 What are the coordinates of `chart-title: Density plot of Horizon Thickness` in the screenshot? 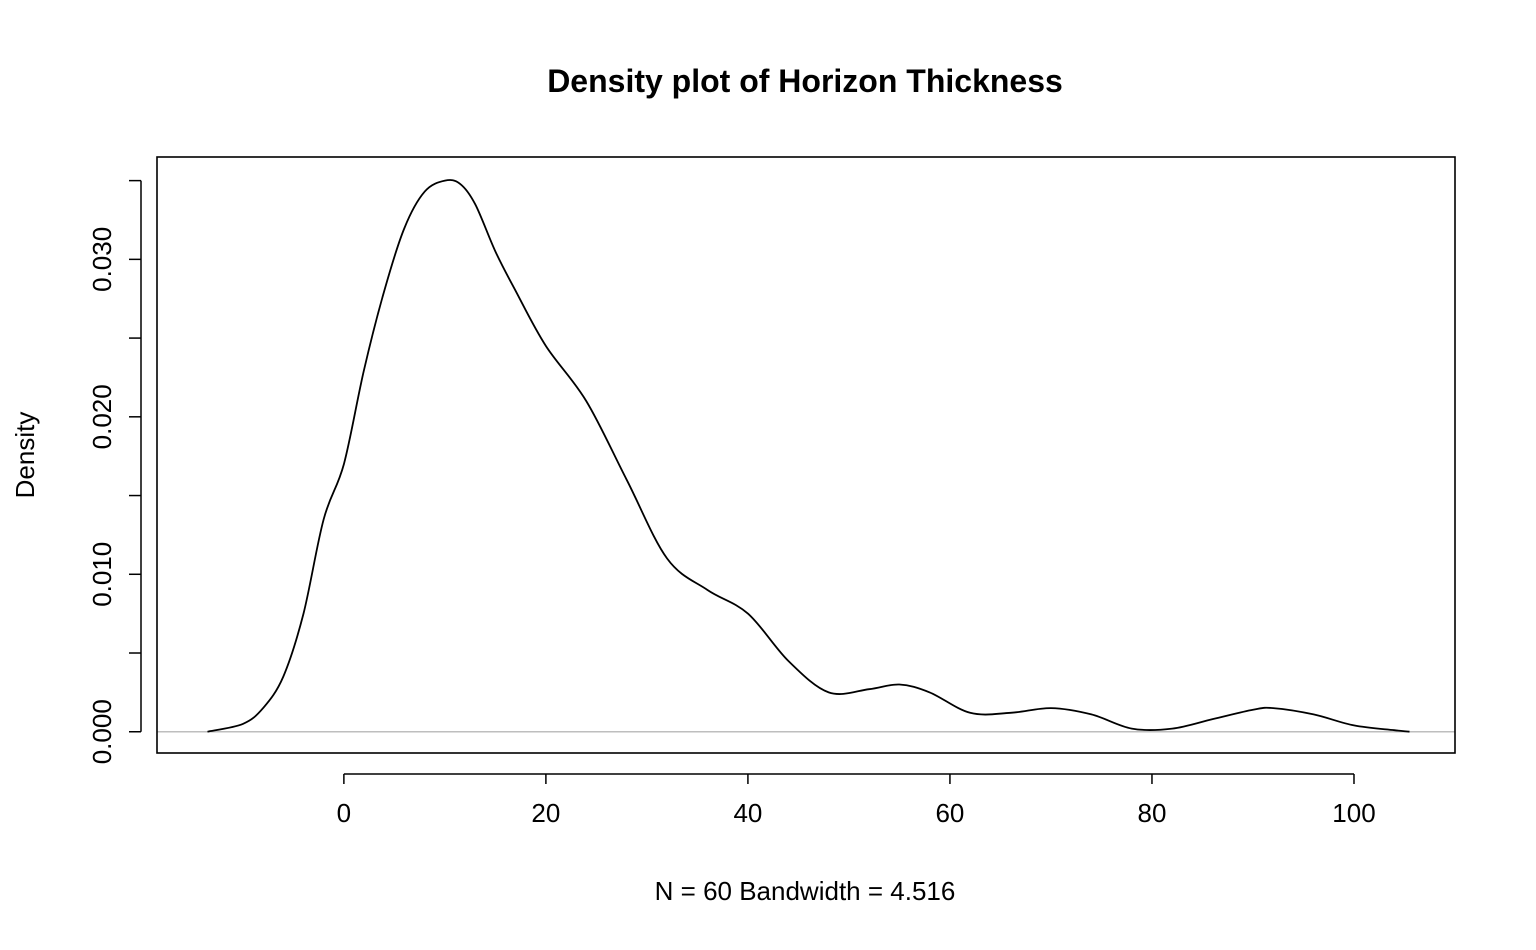 It's located at (805, 81).